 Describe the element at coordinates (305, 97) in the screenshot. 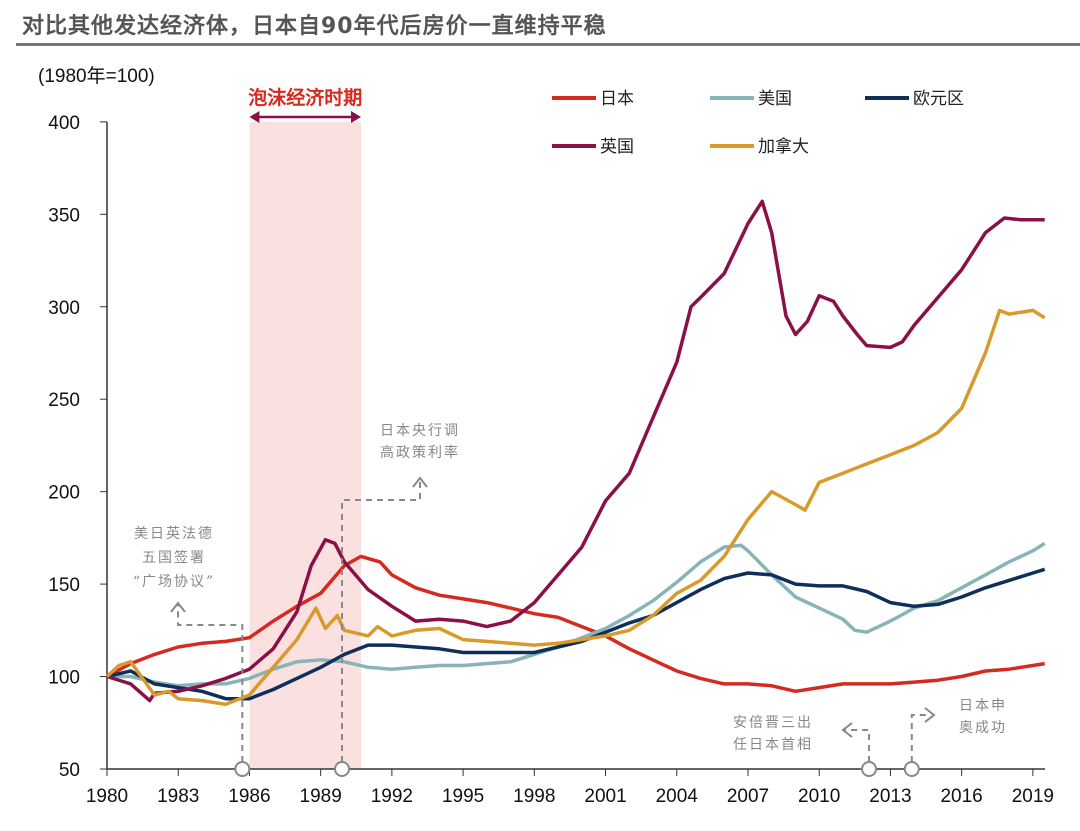

I see `bubble-period-label: 泡沫经济时期` at that location.